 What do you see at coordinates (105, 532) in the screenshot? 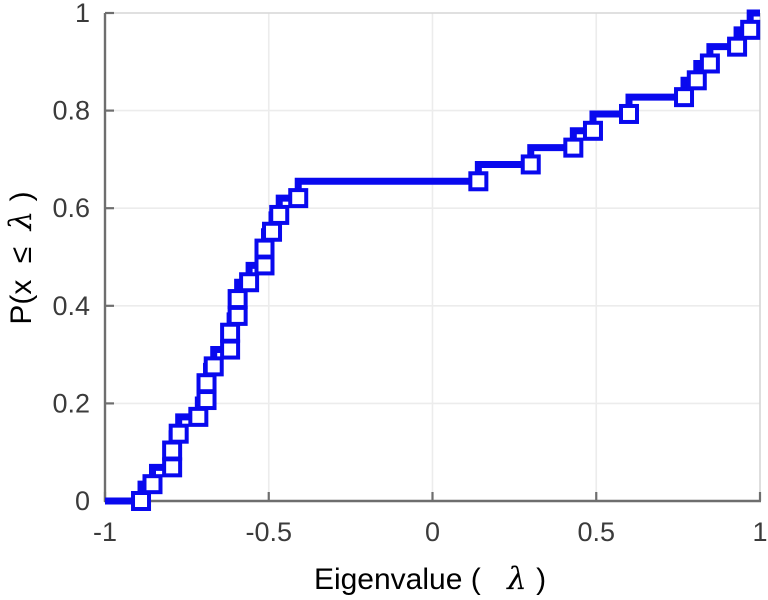
I see `x-tick-label: -1` at bounding box center [105, 532].